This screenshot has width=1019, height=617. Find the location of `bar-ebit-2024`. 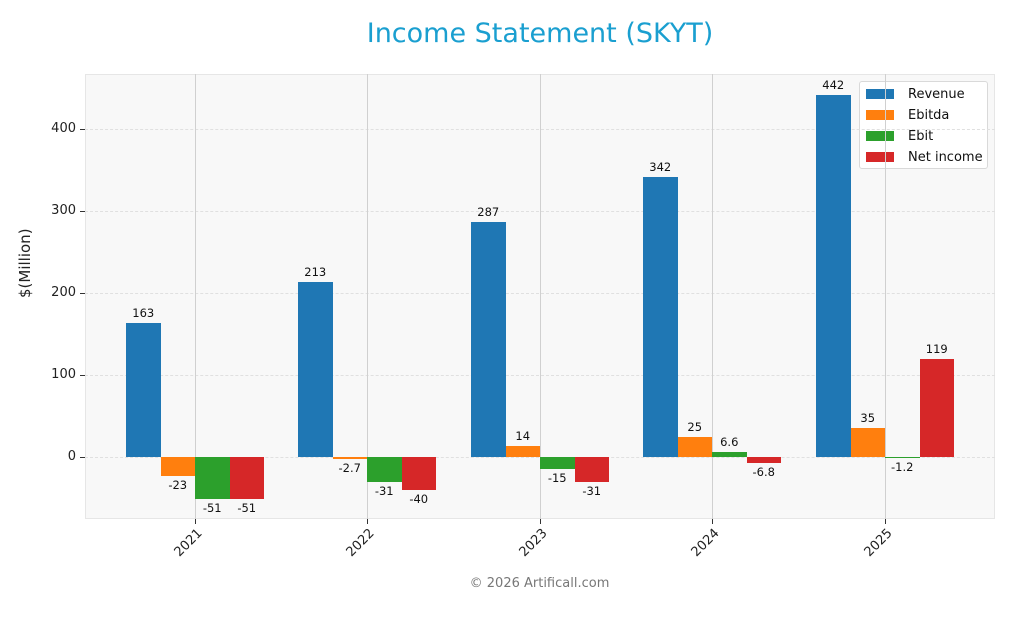

bar-ebit-2024 is located at coordinates (729, 454).